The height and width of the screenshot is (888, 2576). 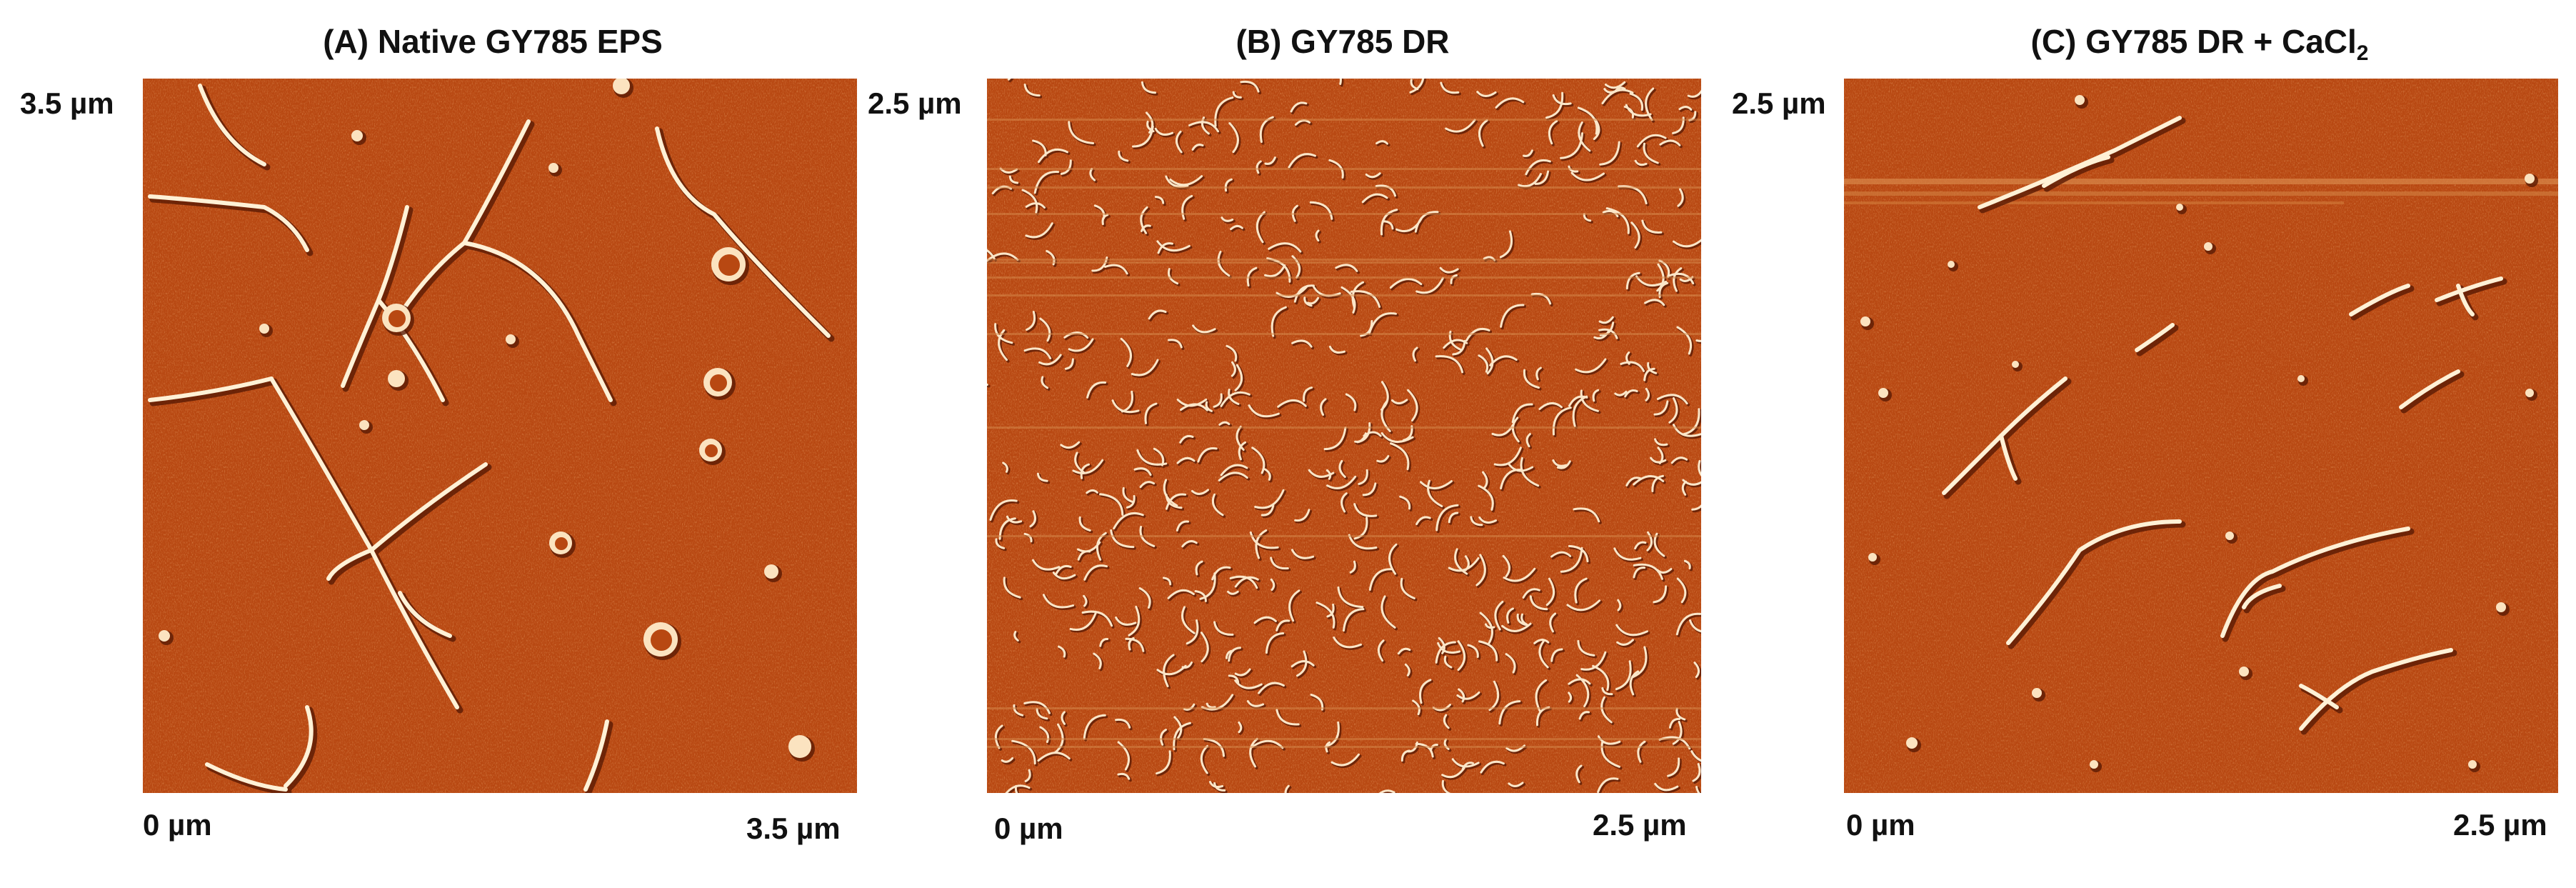 I want to click on panel-b-title: (B) GY785 DR, so click(x=1343, y=41).